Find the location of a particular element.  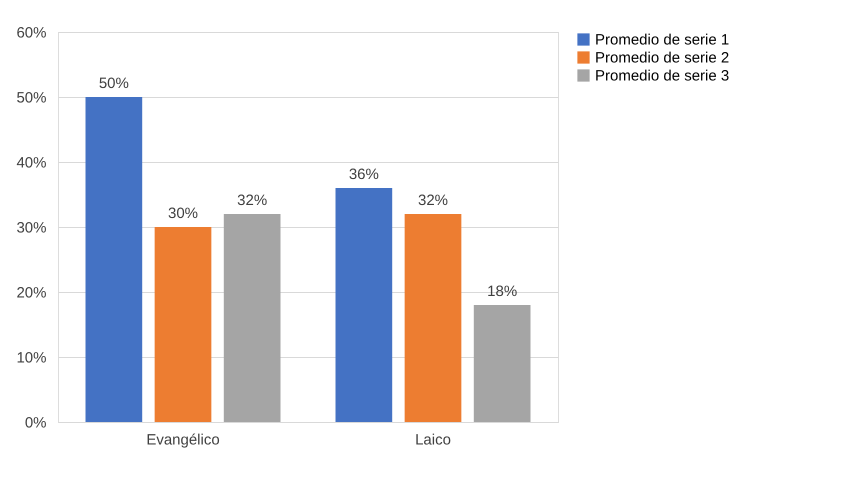

y-tick-label: 0% is located at coordinates (35, 423).